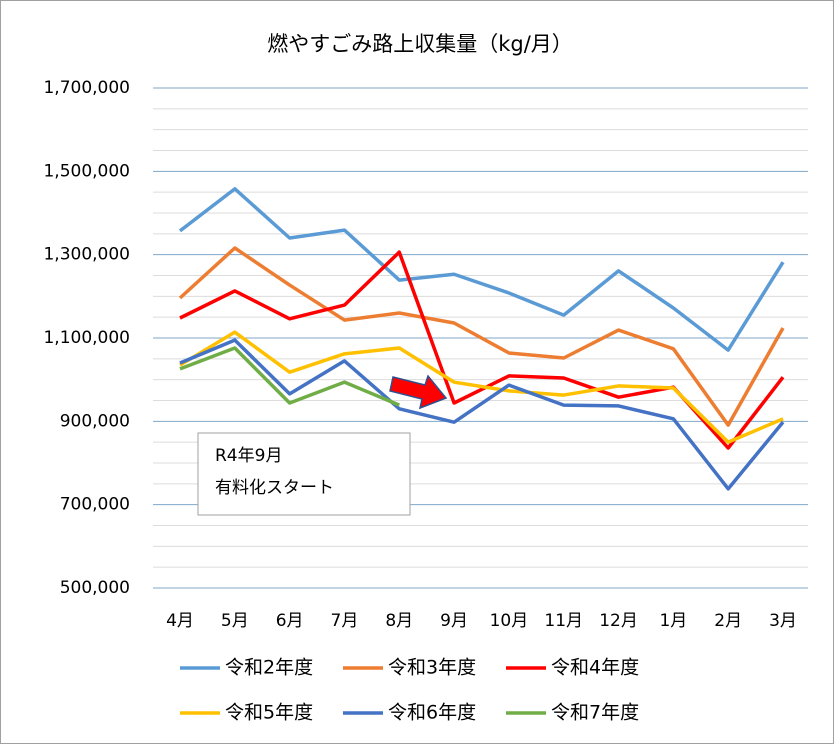 Image resolution: width=835 pixels, height=749 pixels. I want to click on x-tick-label: 5月, so click(235, 621).